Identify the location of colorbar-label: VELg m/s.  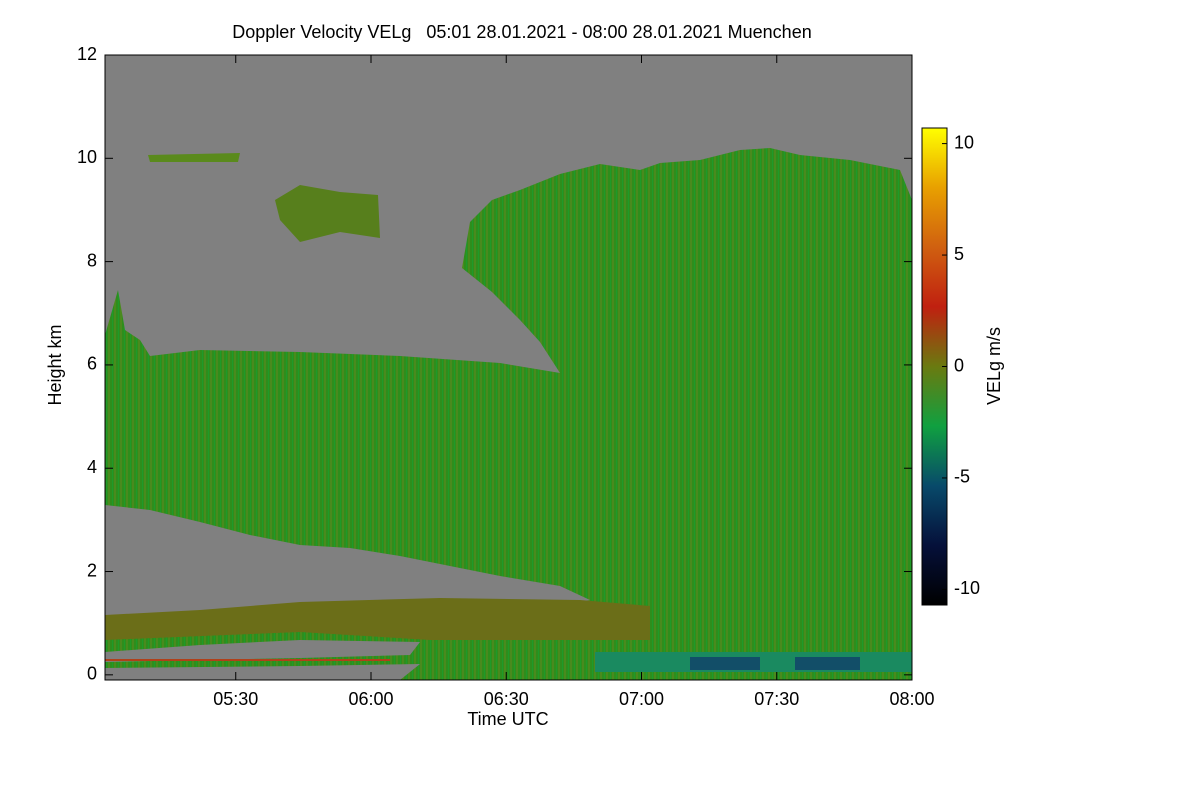
(994, 366).